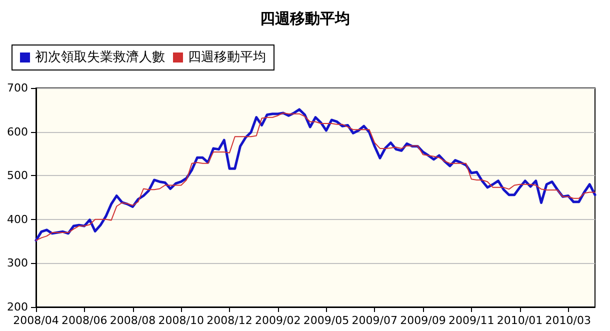 The image size is (610, 331). I want to click on x-tick-label: 2010/01, so click(519, 320).